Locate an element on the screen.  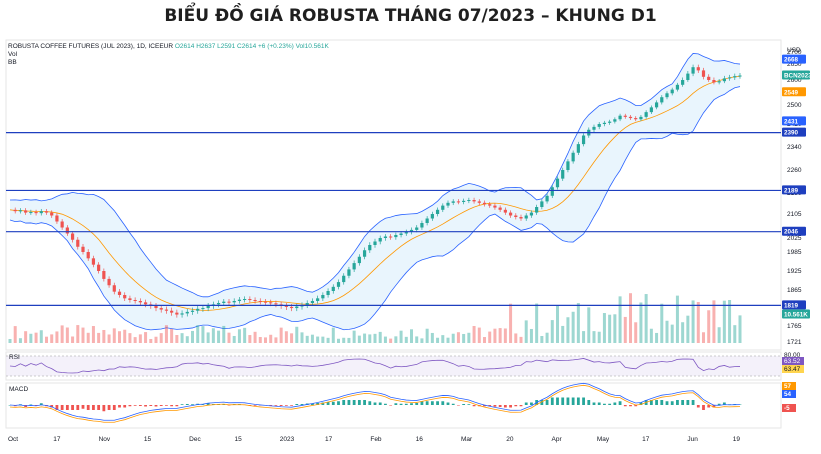
macd-value-label: 54 is located at coordinates (788, 394).